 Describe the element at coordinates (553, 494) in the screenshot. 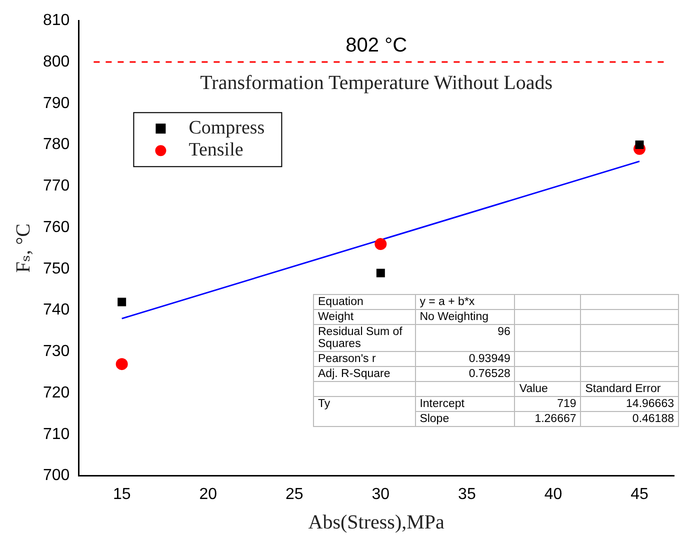

I see `x-tick-label: 40` at that location.